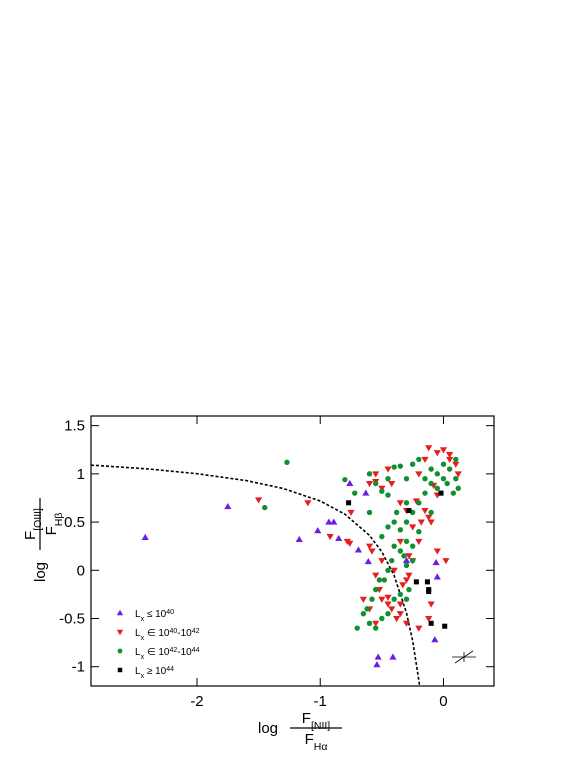  What do you see at coordinates (443, 701) in the screenshot?
I see `x-tick-label: 0` at bounding box center [443, 701].